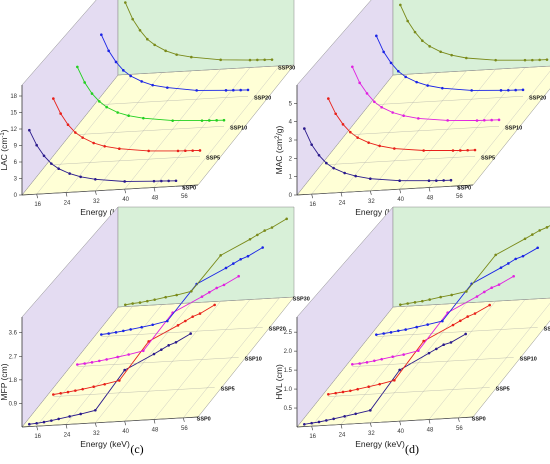 This screenshot has width=550, height=464. What do you see at coordinates (13, 114) in the screenshot?
I see `y-tick-label: 15` at bounding box center [13, 114].